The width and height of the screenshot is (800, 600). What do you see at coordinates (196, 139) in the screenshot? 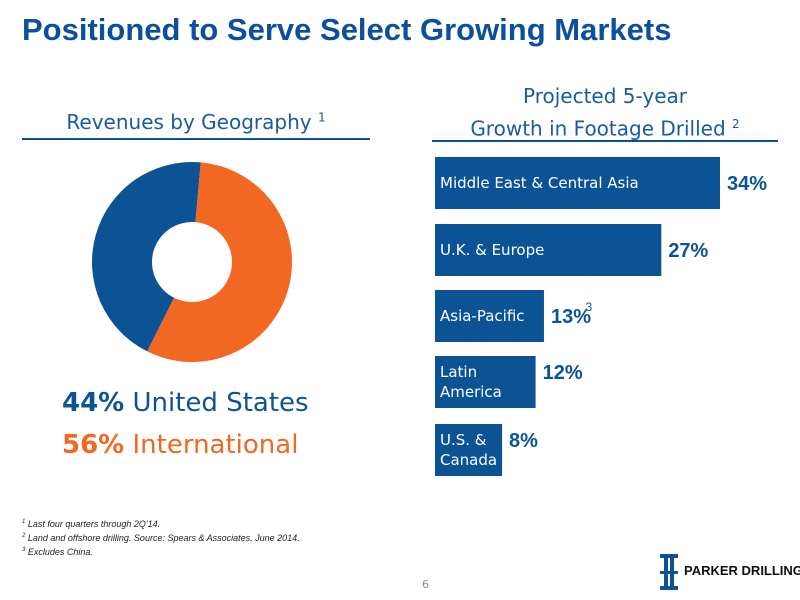
I see `left-heading-rule` at bounding box center [196, 139].